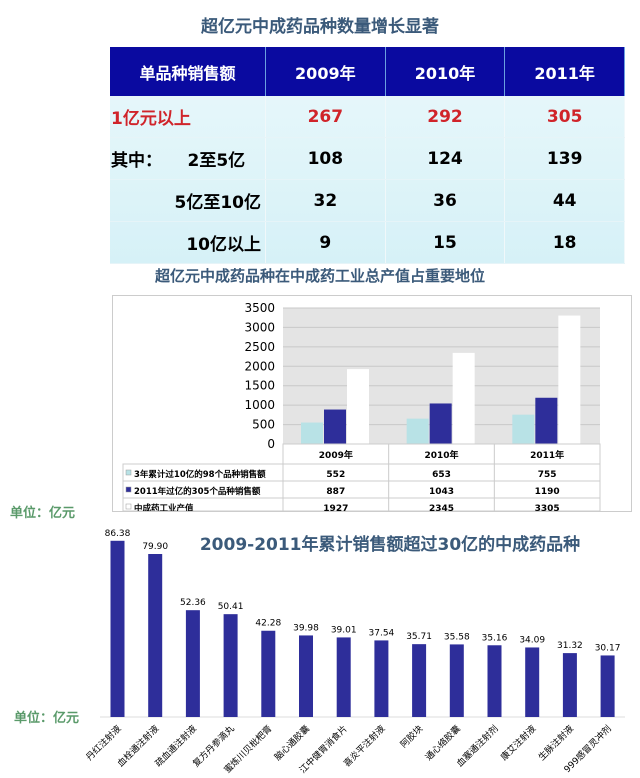 Image resolution: width=640 pixels, height=778 pixels. Describe the element at coordinates (197, 491) in the screenshot. I see `legend-label: 2011年过亿的305个品种销售额` at that location.